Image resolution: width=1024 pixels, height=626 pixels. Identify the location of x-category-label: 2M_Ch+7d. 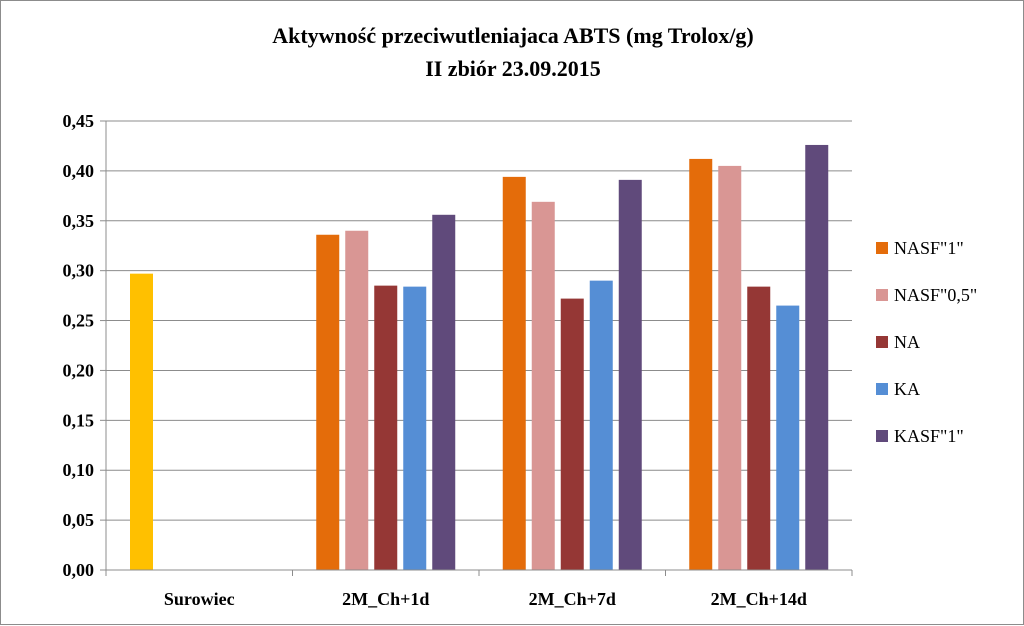
(572, 599).